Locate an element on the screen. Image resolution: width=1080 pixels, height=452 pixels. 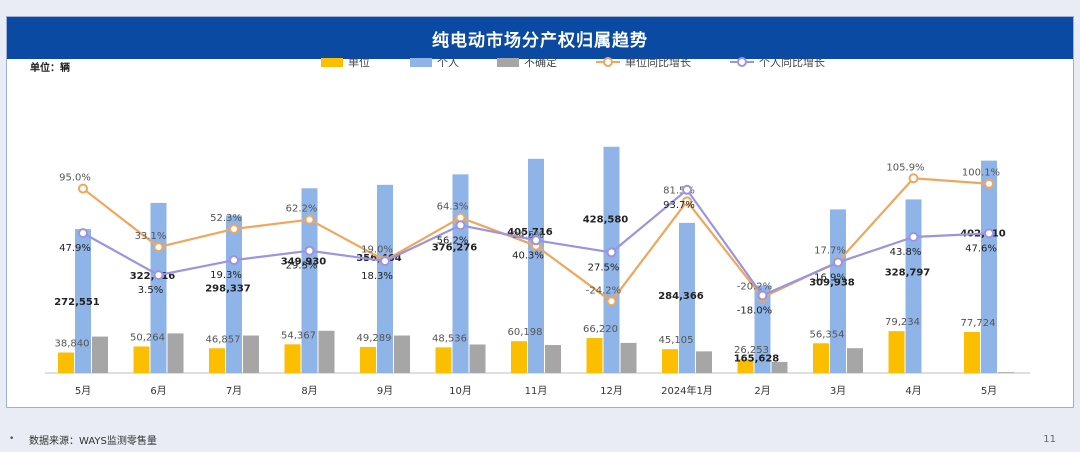
unit-value-label: 45,105 is located at coordinates (676, 340).